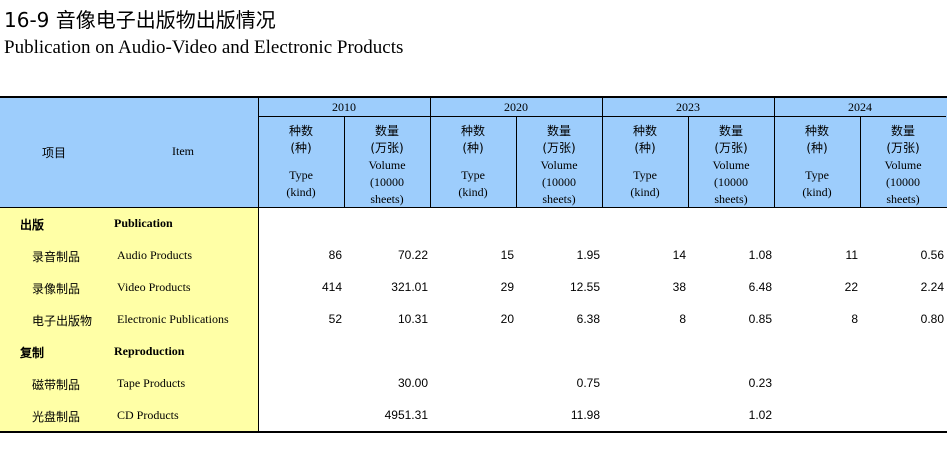 Image resolution: width=947 pixels, height=465 pixels. I want to click on row-en: Publication, so click(143, 223).